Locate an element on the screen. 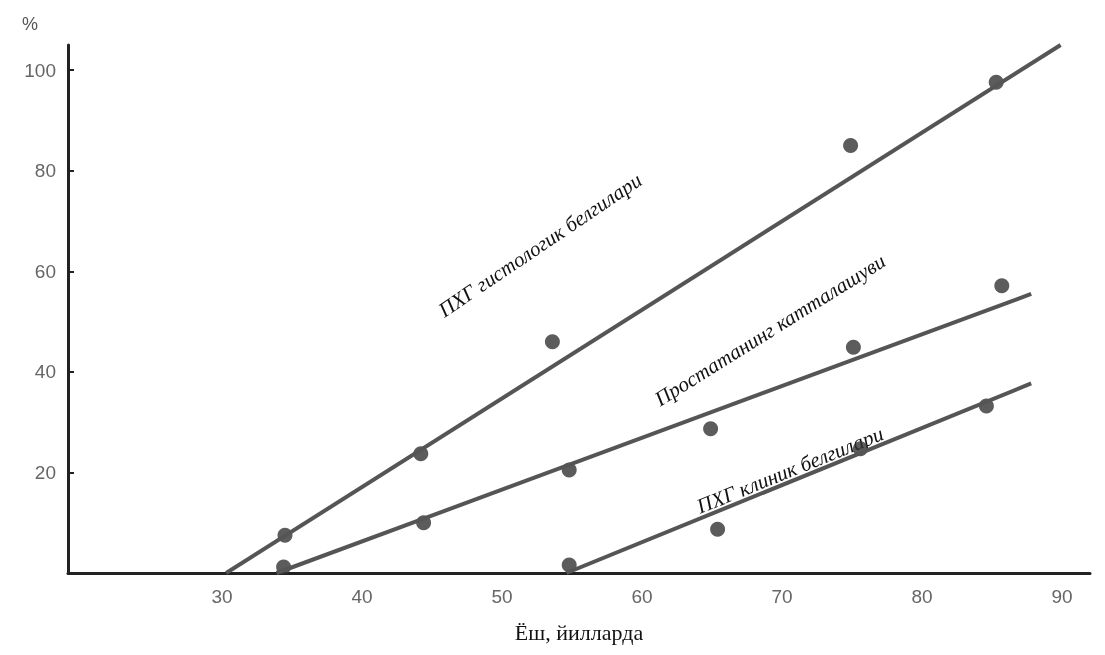 The image size is (1105, 655). x-tick-label: 90 is located at coordinates (1062, 596).